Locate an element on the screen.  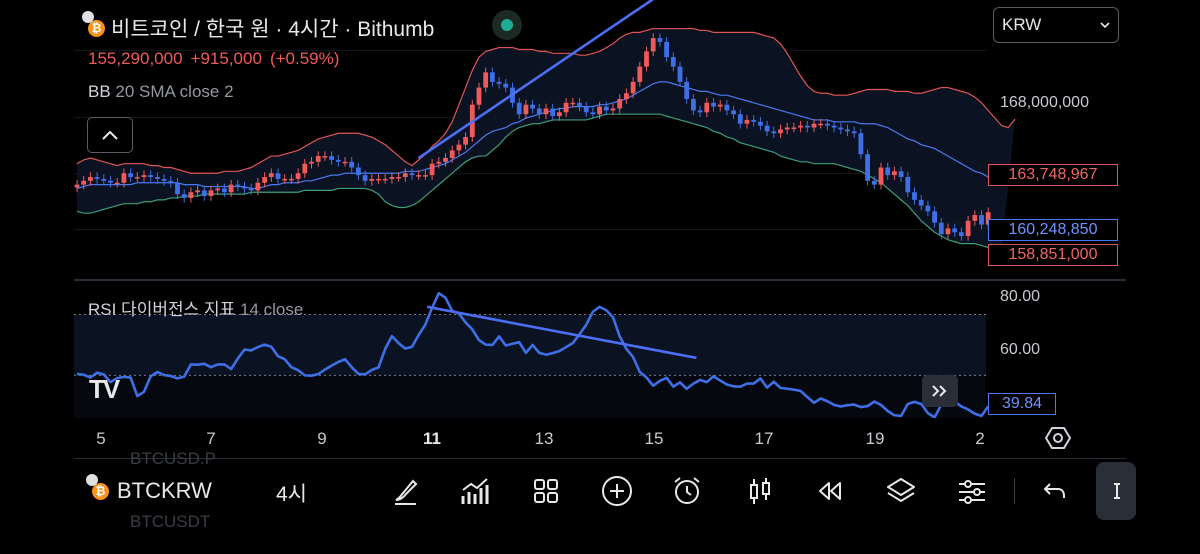
rsi-name: RSI 다이버전스 지표 is located at coordinates (162, 309).